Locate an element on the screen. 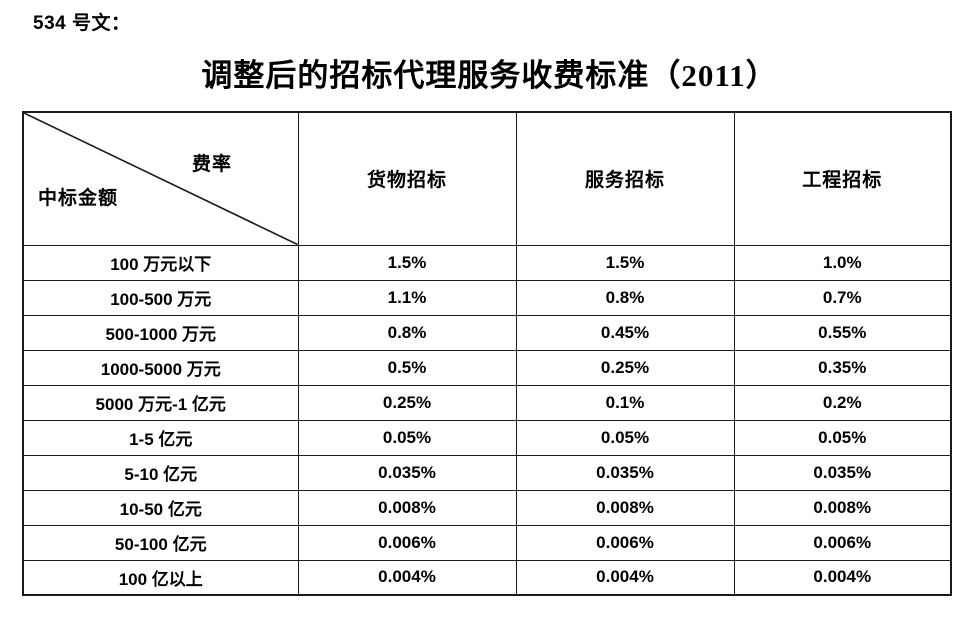 This screenshot has height=629, width=979. corner-label-amount: 中标金额 is located at coordinates (78, 198).